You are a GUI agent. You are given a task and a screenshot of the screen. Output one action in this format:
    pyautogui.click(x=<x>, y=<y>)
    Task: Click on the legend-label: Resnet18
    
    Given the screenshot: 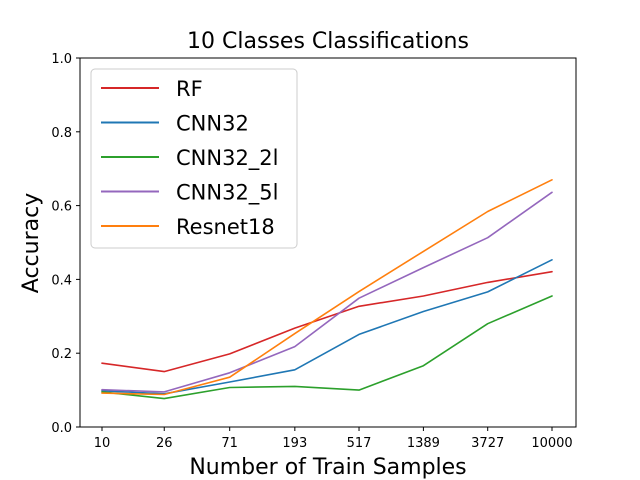 What is the action you would take?
    pyautogui.click(x=225, y=227)
    